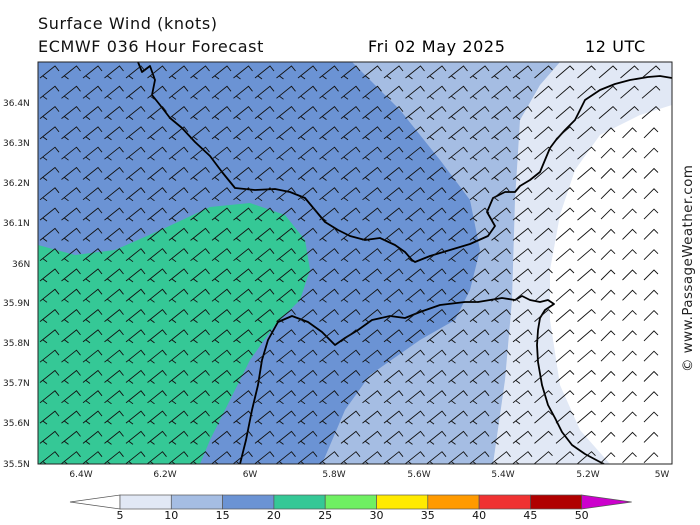 This screenshot has width=700, height=525. Describe the element at coordinates (120, 515) in the screenshot. I see `legend-tick-label: 5` at that location.